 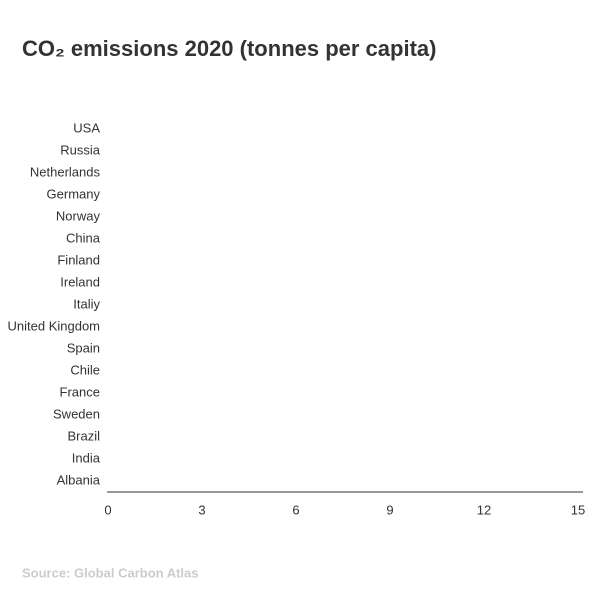 What do you see at coordinates (78, 259) in the screenshot?
I see `y-tick-label: Finland` at bounding box center [78, 259].